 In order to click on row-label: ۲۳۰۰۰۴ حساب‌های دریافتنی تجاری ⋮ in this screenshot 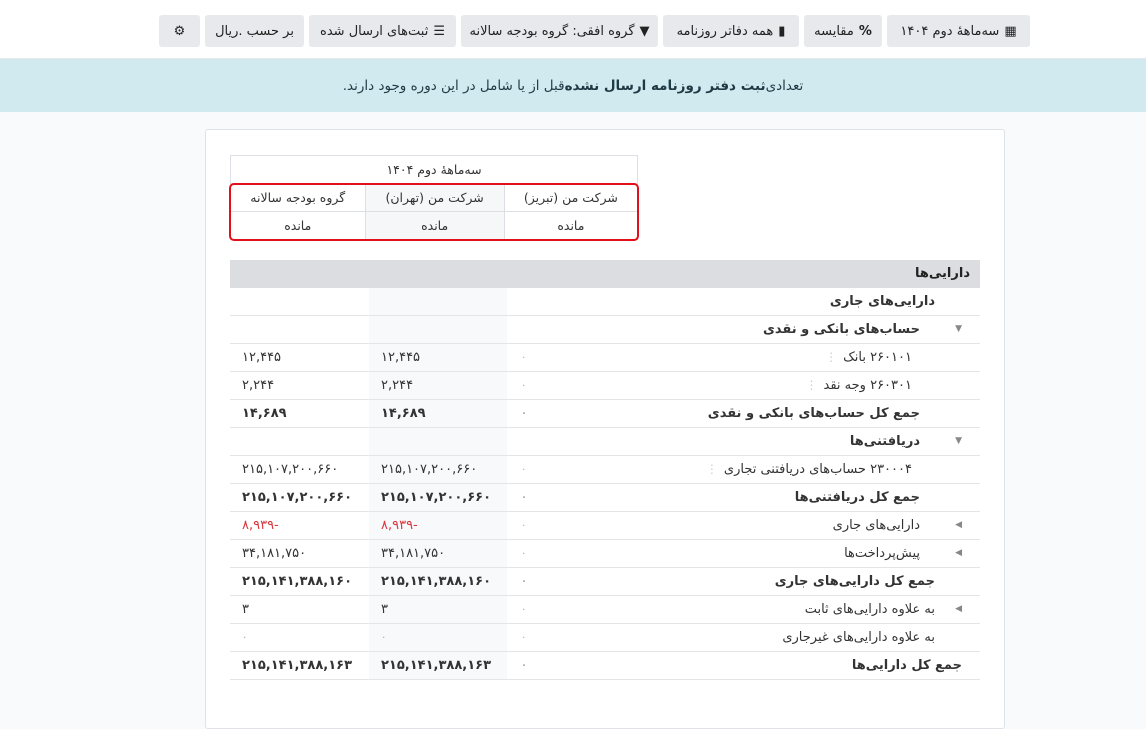, I will do `click(809, 469)`.